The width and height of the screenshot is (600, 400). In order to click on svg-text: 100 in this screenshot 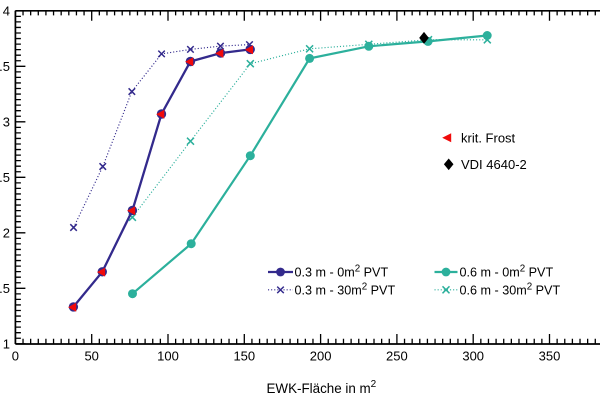, I will do `click(168, 356)`.